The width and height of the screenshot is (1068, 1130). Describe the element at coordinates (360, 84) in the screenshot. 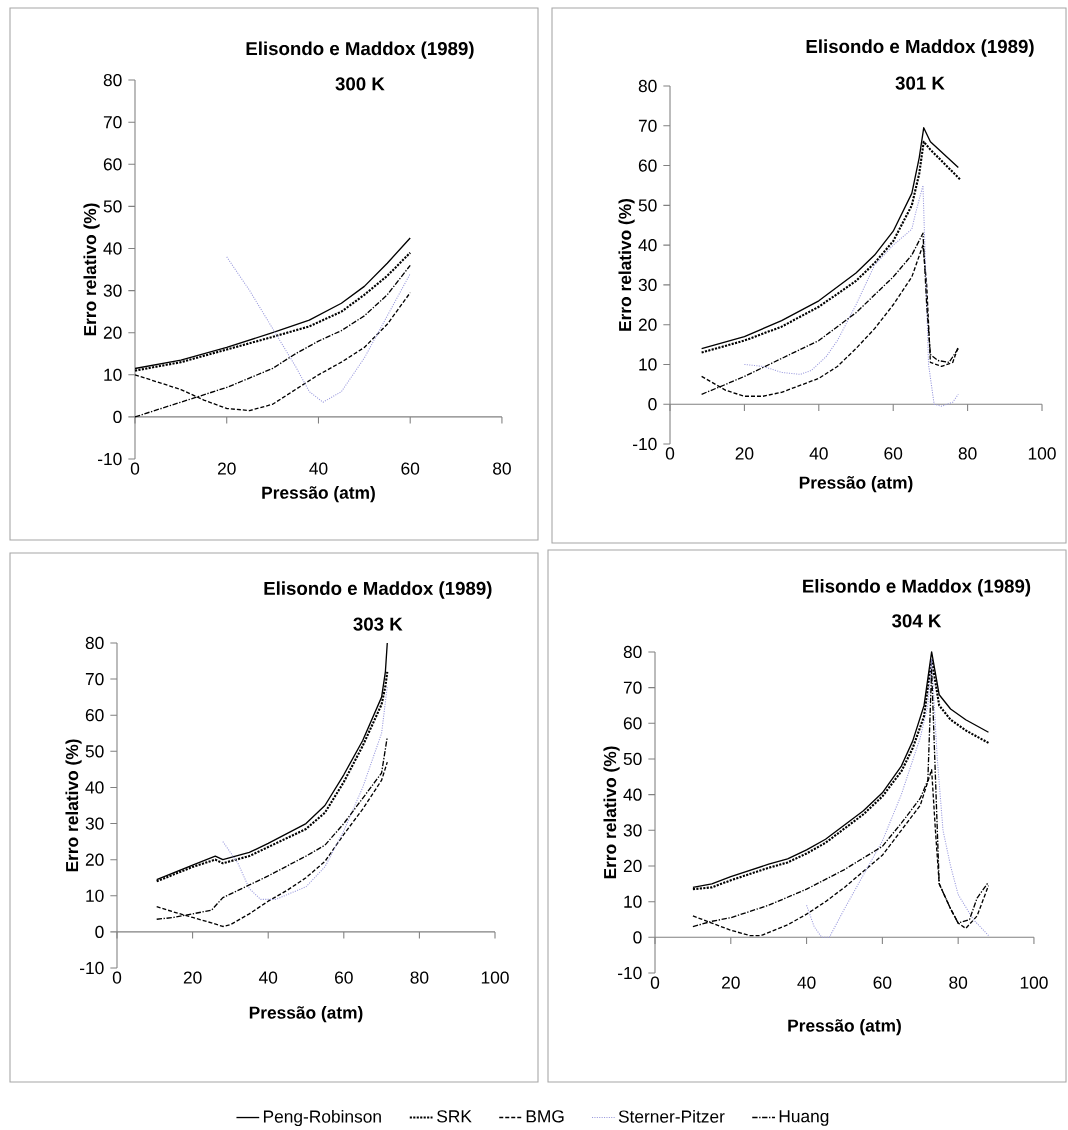

I see `chart-subtitle: 300 K` at that location.